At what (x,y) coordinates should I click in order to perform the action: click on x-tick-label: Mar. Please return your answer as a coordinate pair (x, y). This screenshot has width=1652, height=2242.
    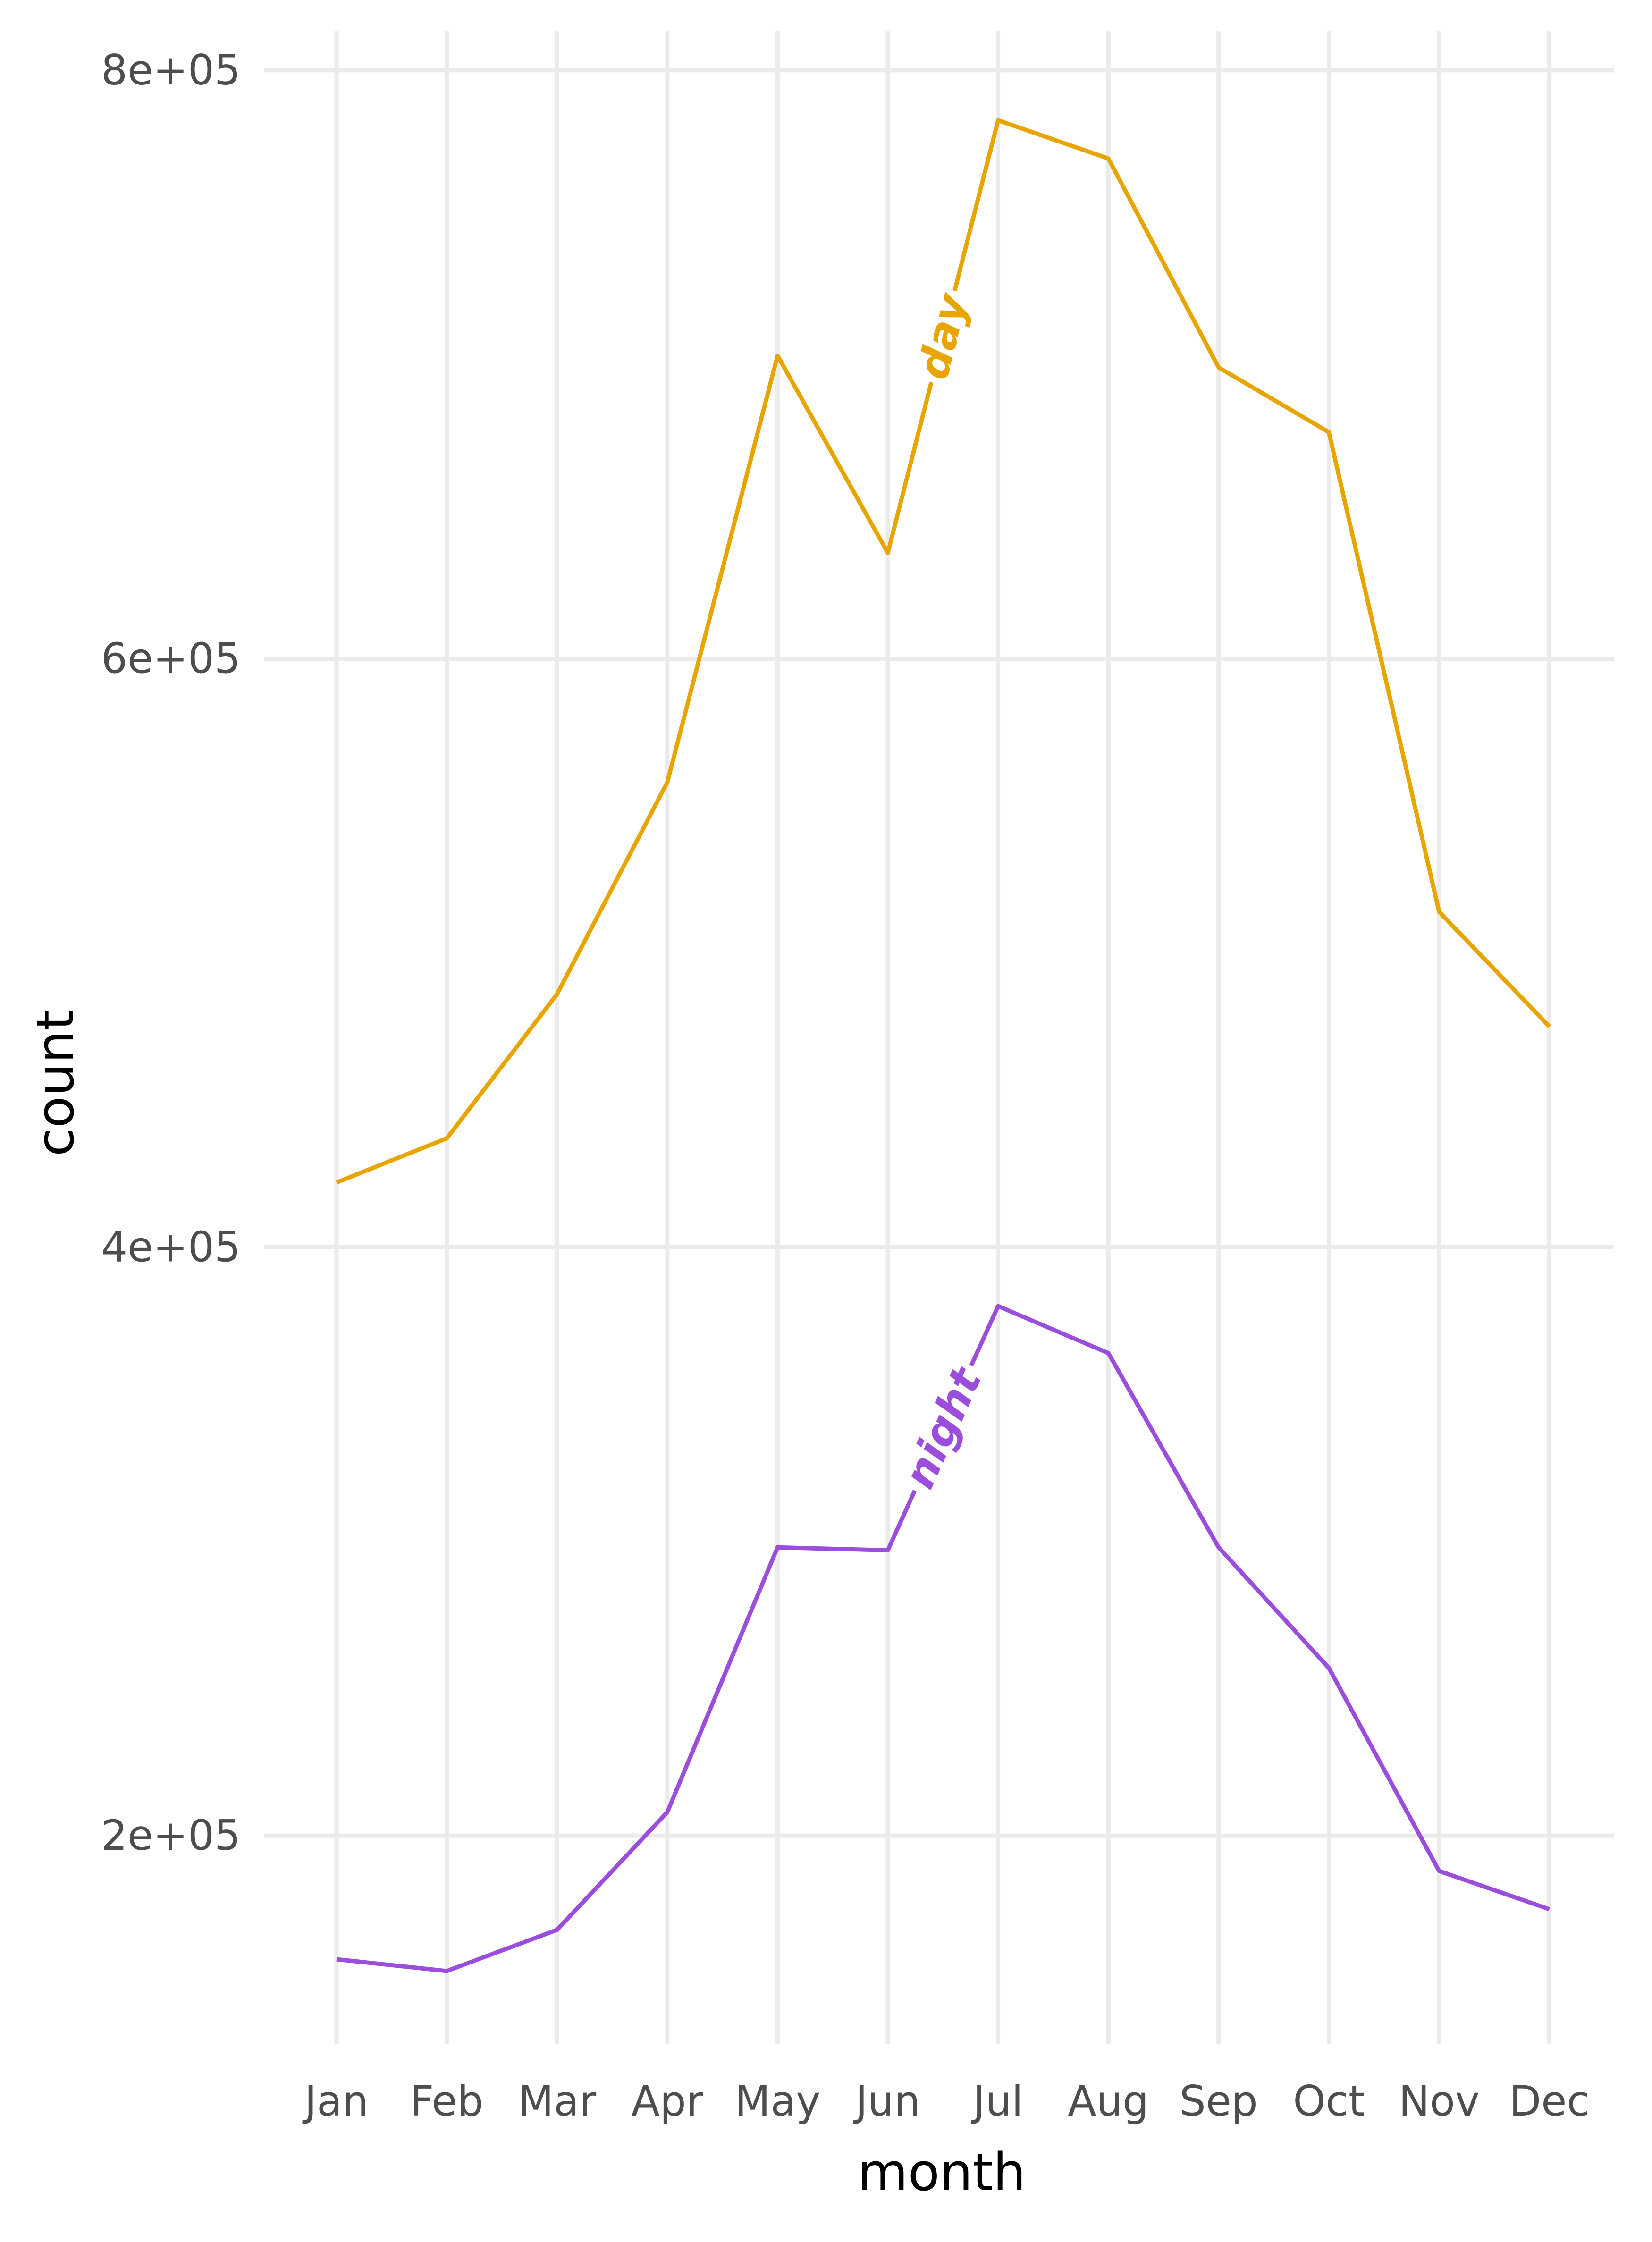
    Looking at the image, I should click on (557, 2101).